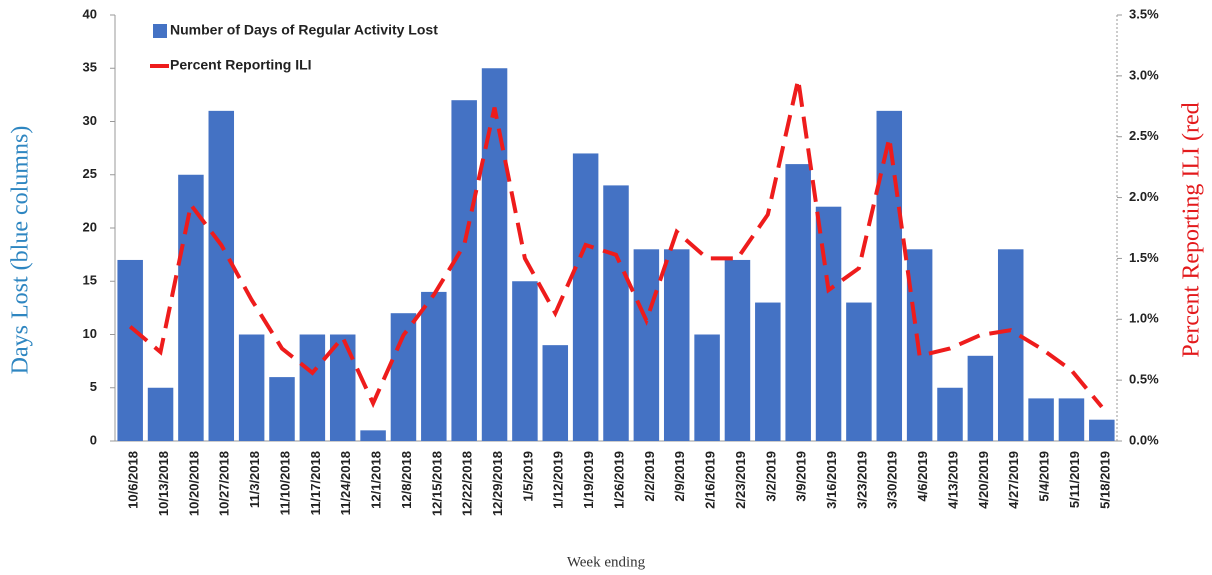  I want to click on y-tick-label: 0, so click(93, 439).